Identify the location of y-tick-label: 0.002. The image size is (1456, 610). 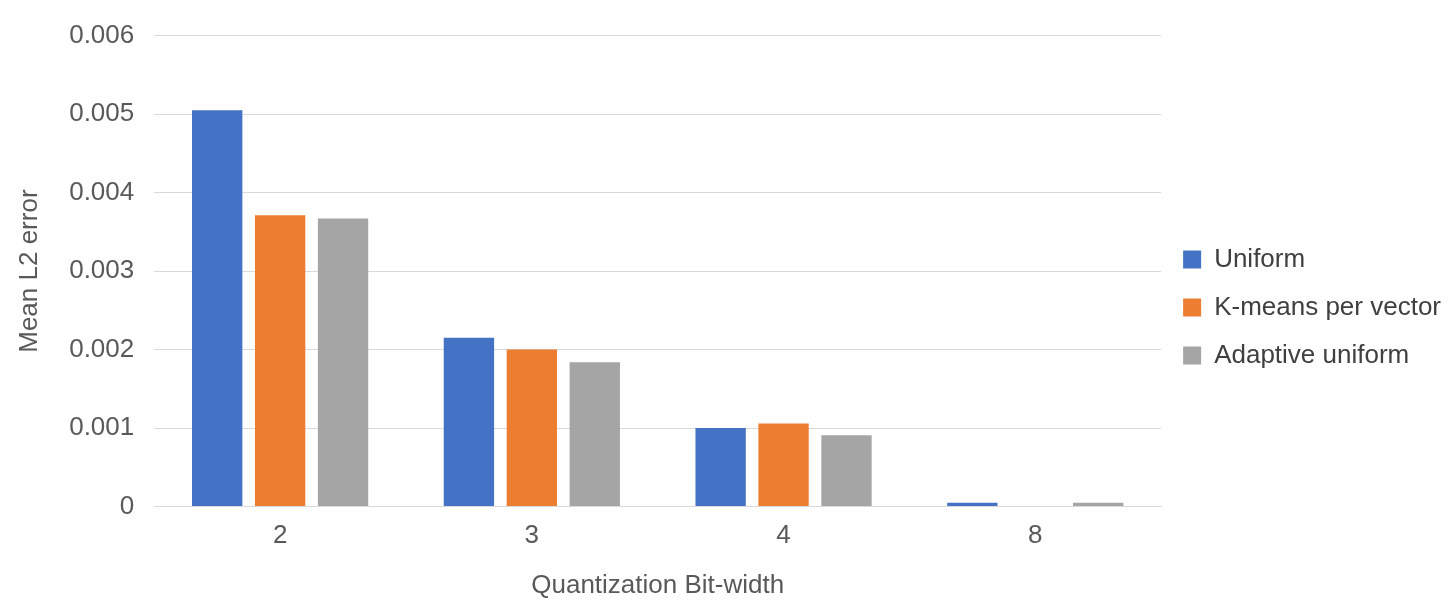
(102, 347).